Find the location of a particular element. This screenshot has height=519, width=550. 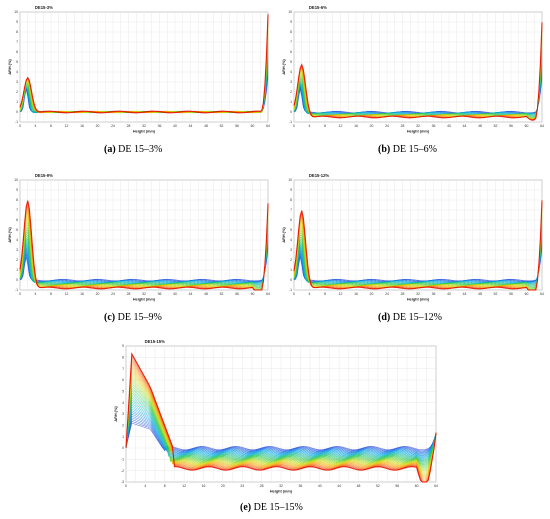

x-tick-label: 60 is located at coordinates (253, 126).